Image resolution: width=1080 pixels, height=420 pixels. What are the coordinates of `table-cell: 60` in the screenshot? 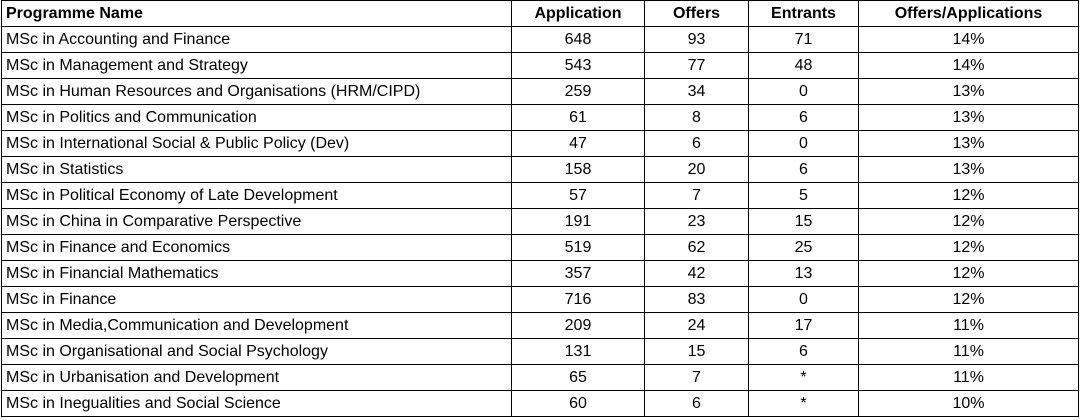 It's located at (578, 403).